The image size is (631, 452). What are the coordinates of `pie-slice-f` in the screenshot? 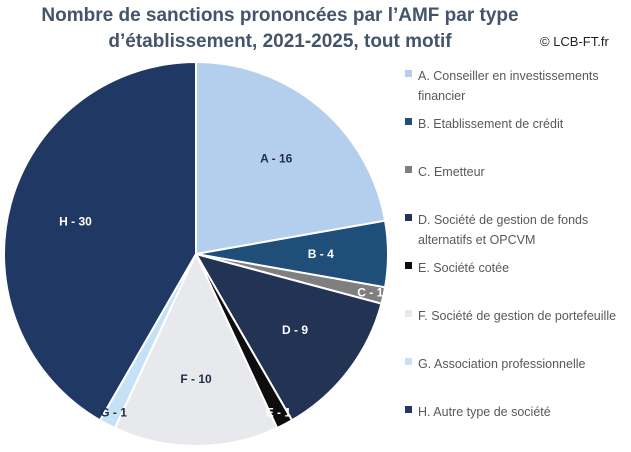 It's located at (196, 349).